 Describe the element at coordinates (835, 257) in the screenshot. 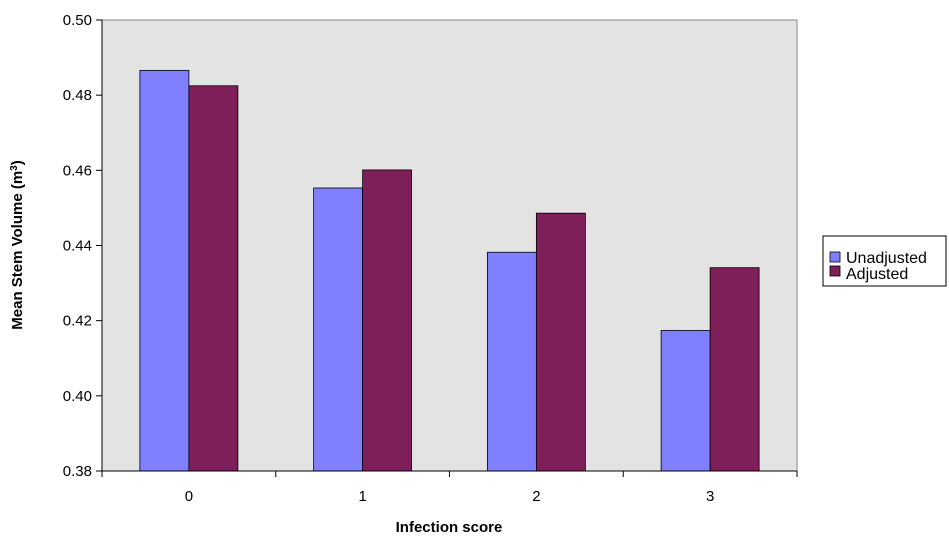

I see `legend-swatch-unadjusted` at that location.